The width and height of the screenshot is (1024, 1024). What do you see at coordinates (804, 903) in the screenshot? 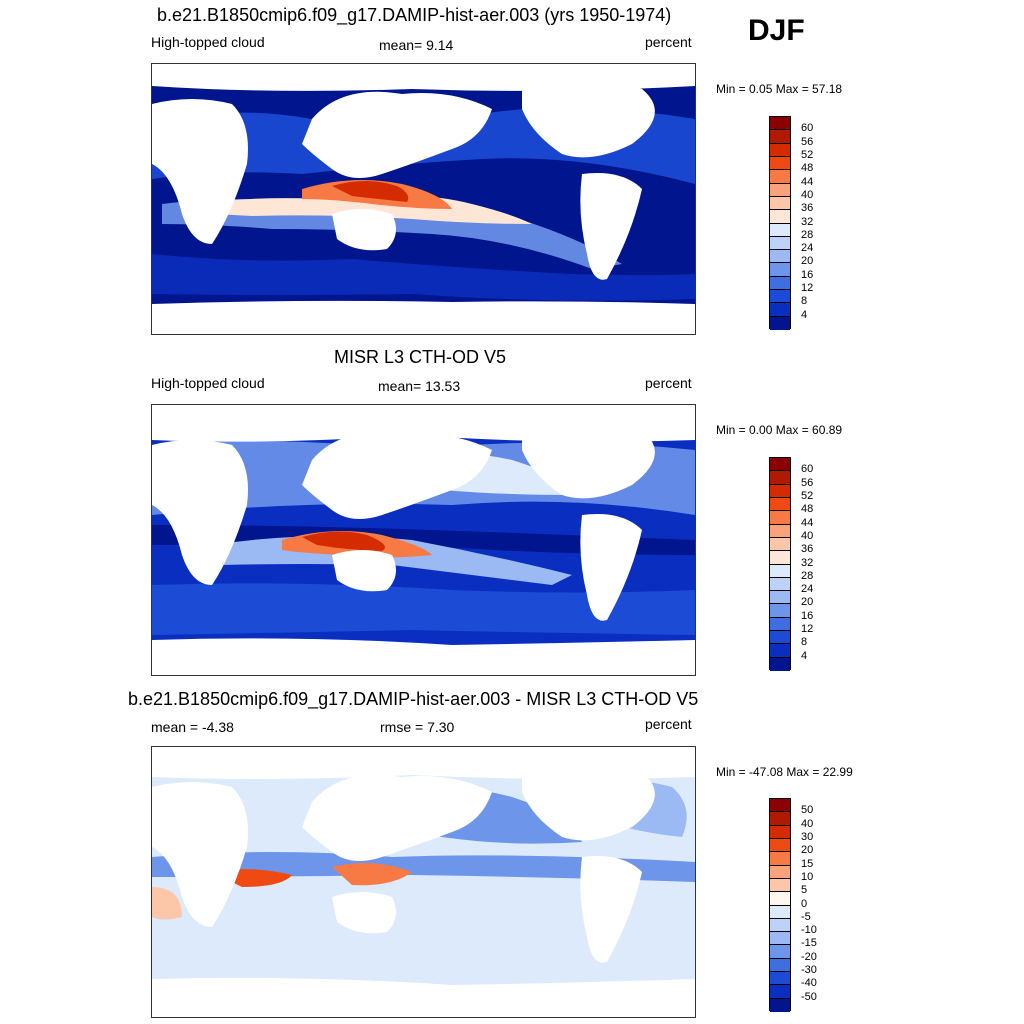
I see `colorbar-label: 0` at bounding box center [804, 903].